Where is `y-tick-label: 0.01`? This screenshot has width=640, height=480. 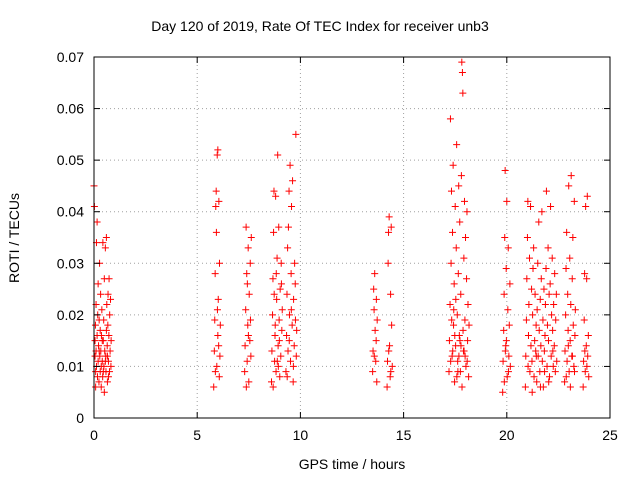 y-tick-label: 0.01 is located at coordinates (70, 366).